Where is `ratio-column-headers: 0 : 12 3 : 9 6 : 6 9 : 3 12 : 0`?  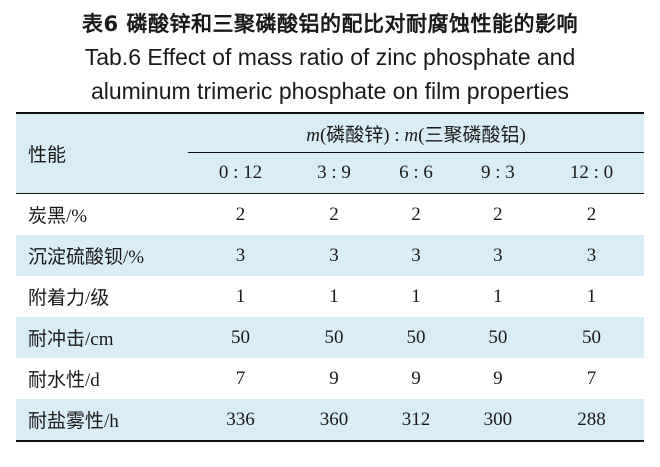
ratio-column-headers: 0 : 12 3 : 9 6 : 6 9 : 3 12 : 0 is located at coordinates (330, 173).